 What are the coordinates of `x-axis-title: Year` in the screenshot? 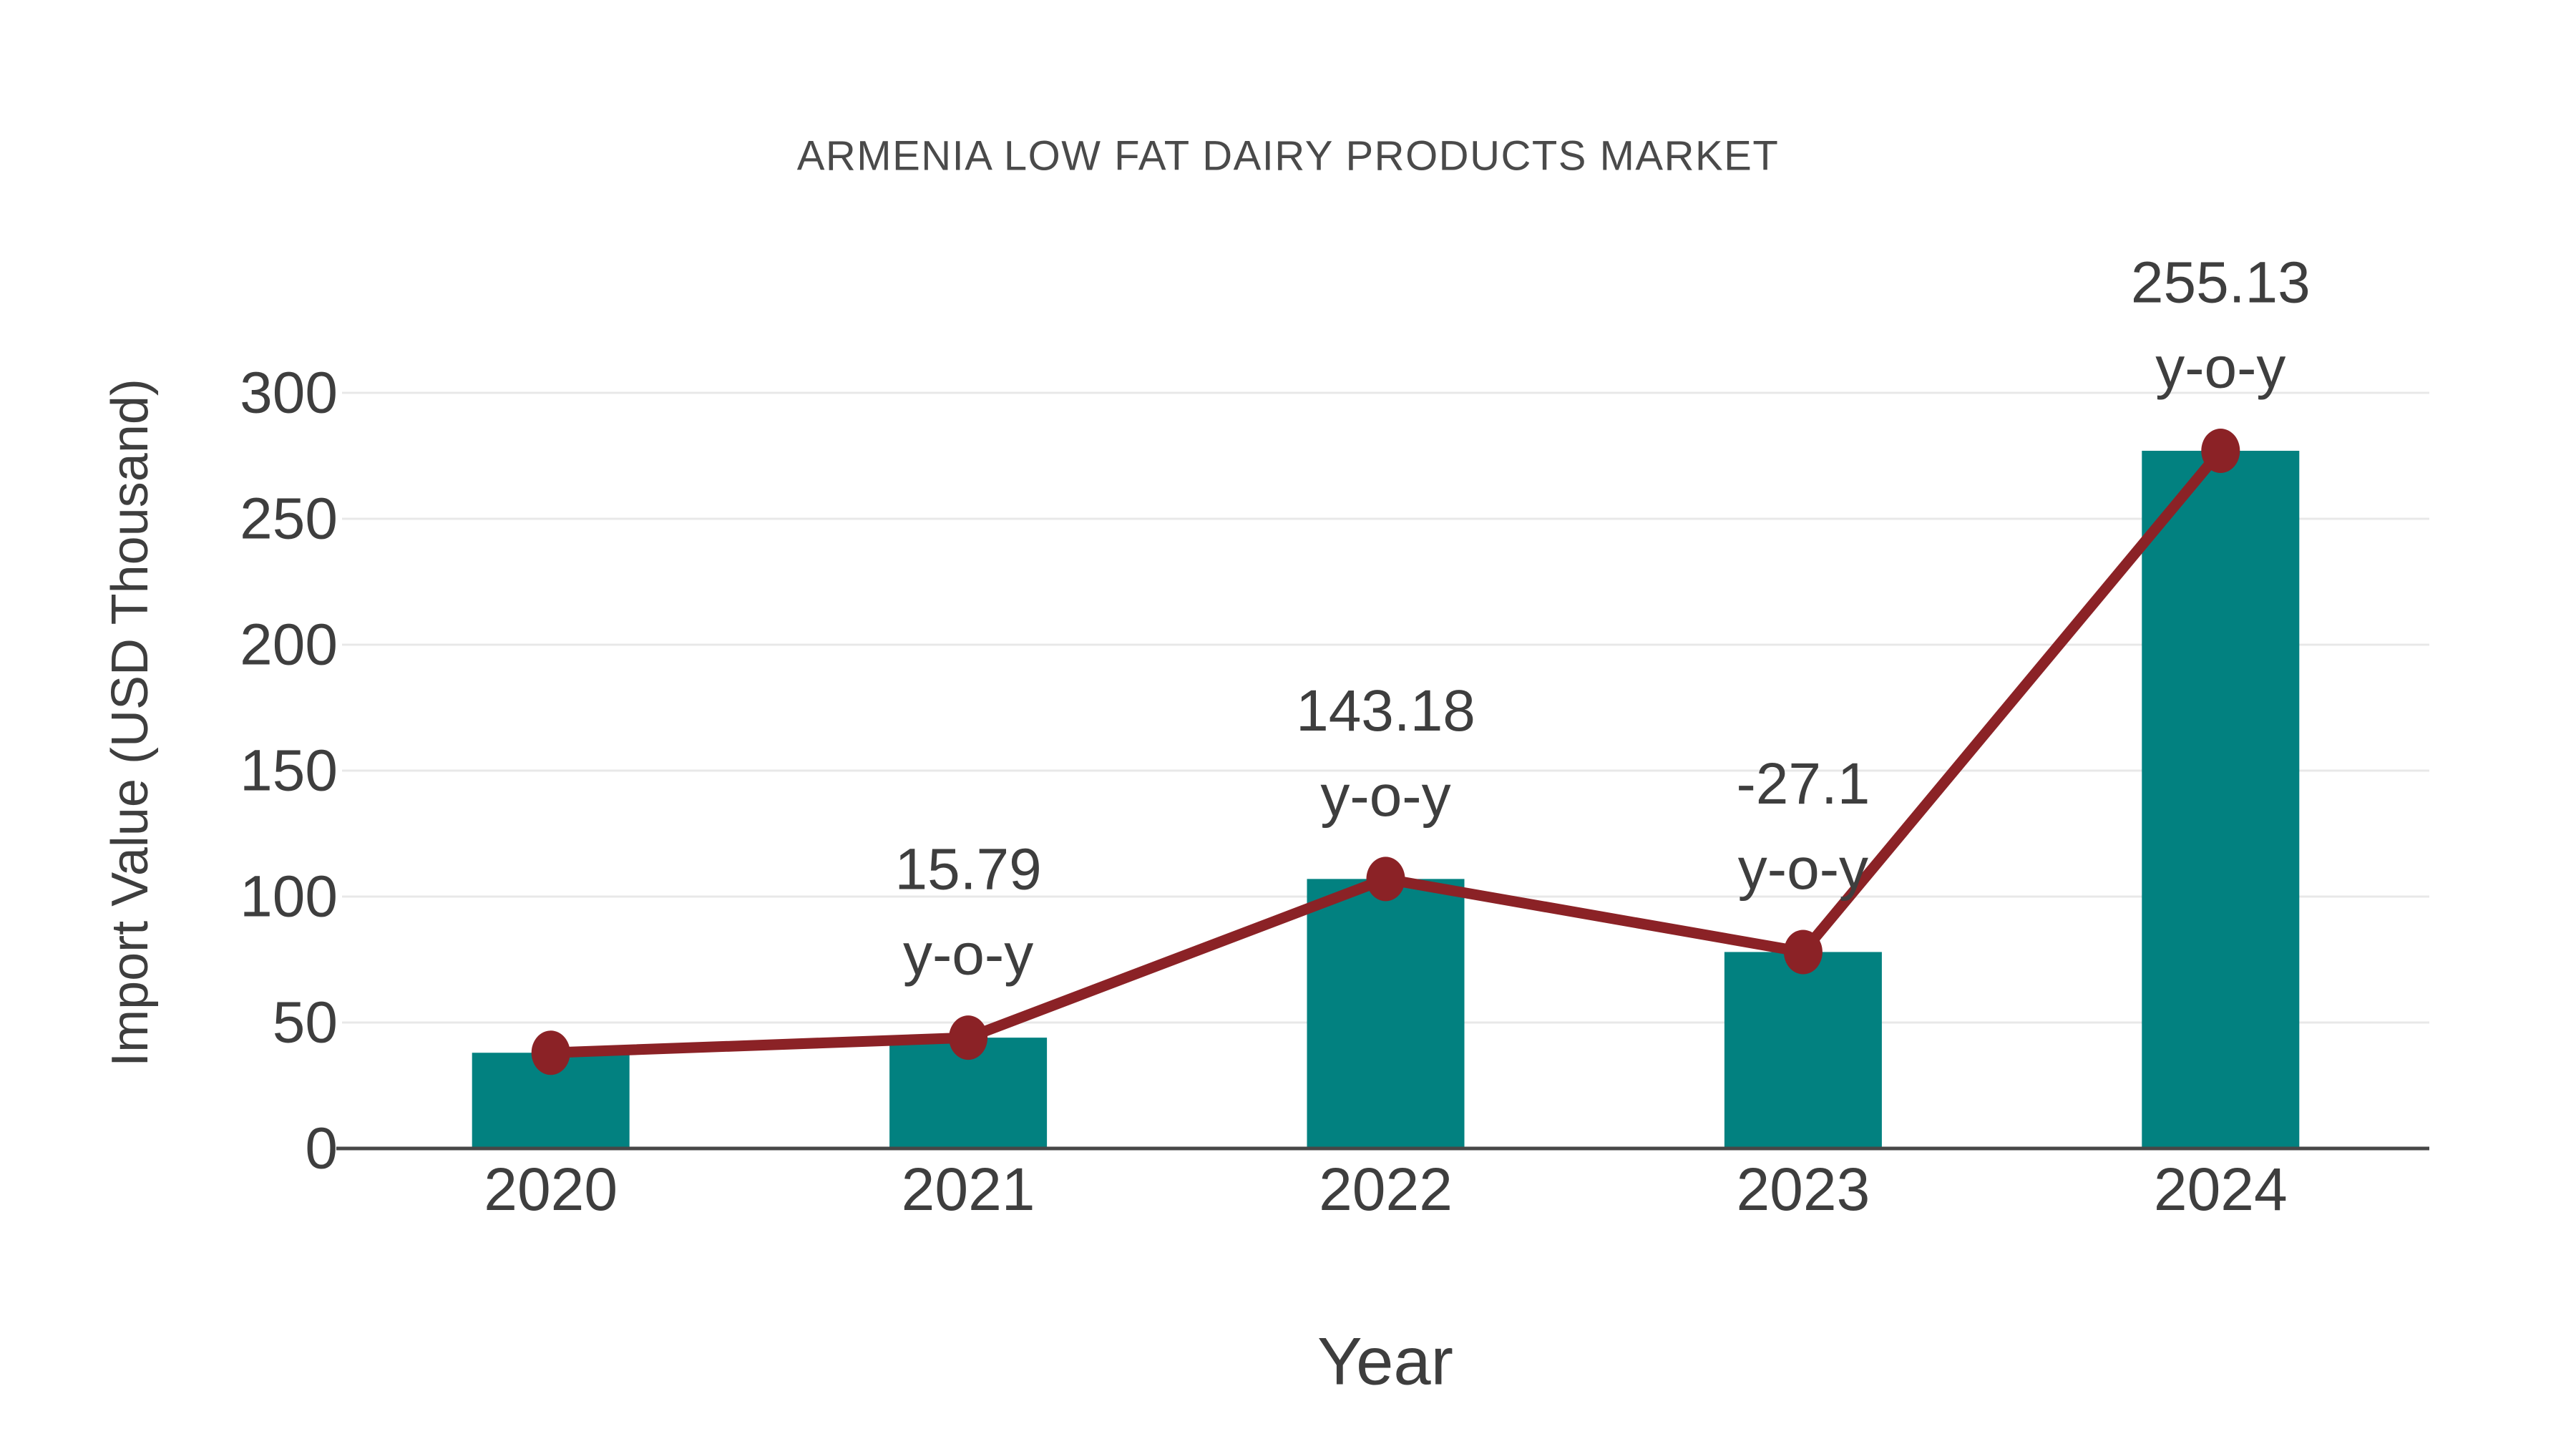 It's located at (1385, 1361).